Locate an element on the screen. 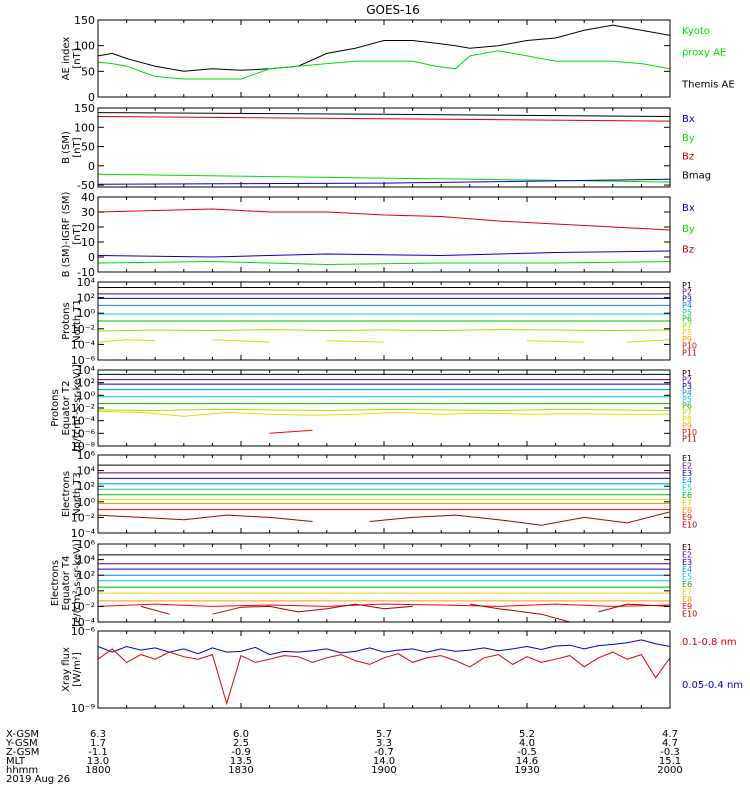 The height and width of the screenshot is (800, 750). y-tick-label: 10 is located at coordinates (88, 242).